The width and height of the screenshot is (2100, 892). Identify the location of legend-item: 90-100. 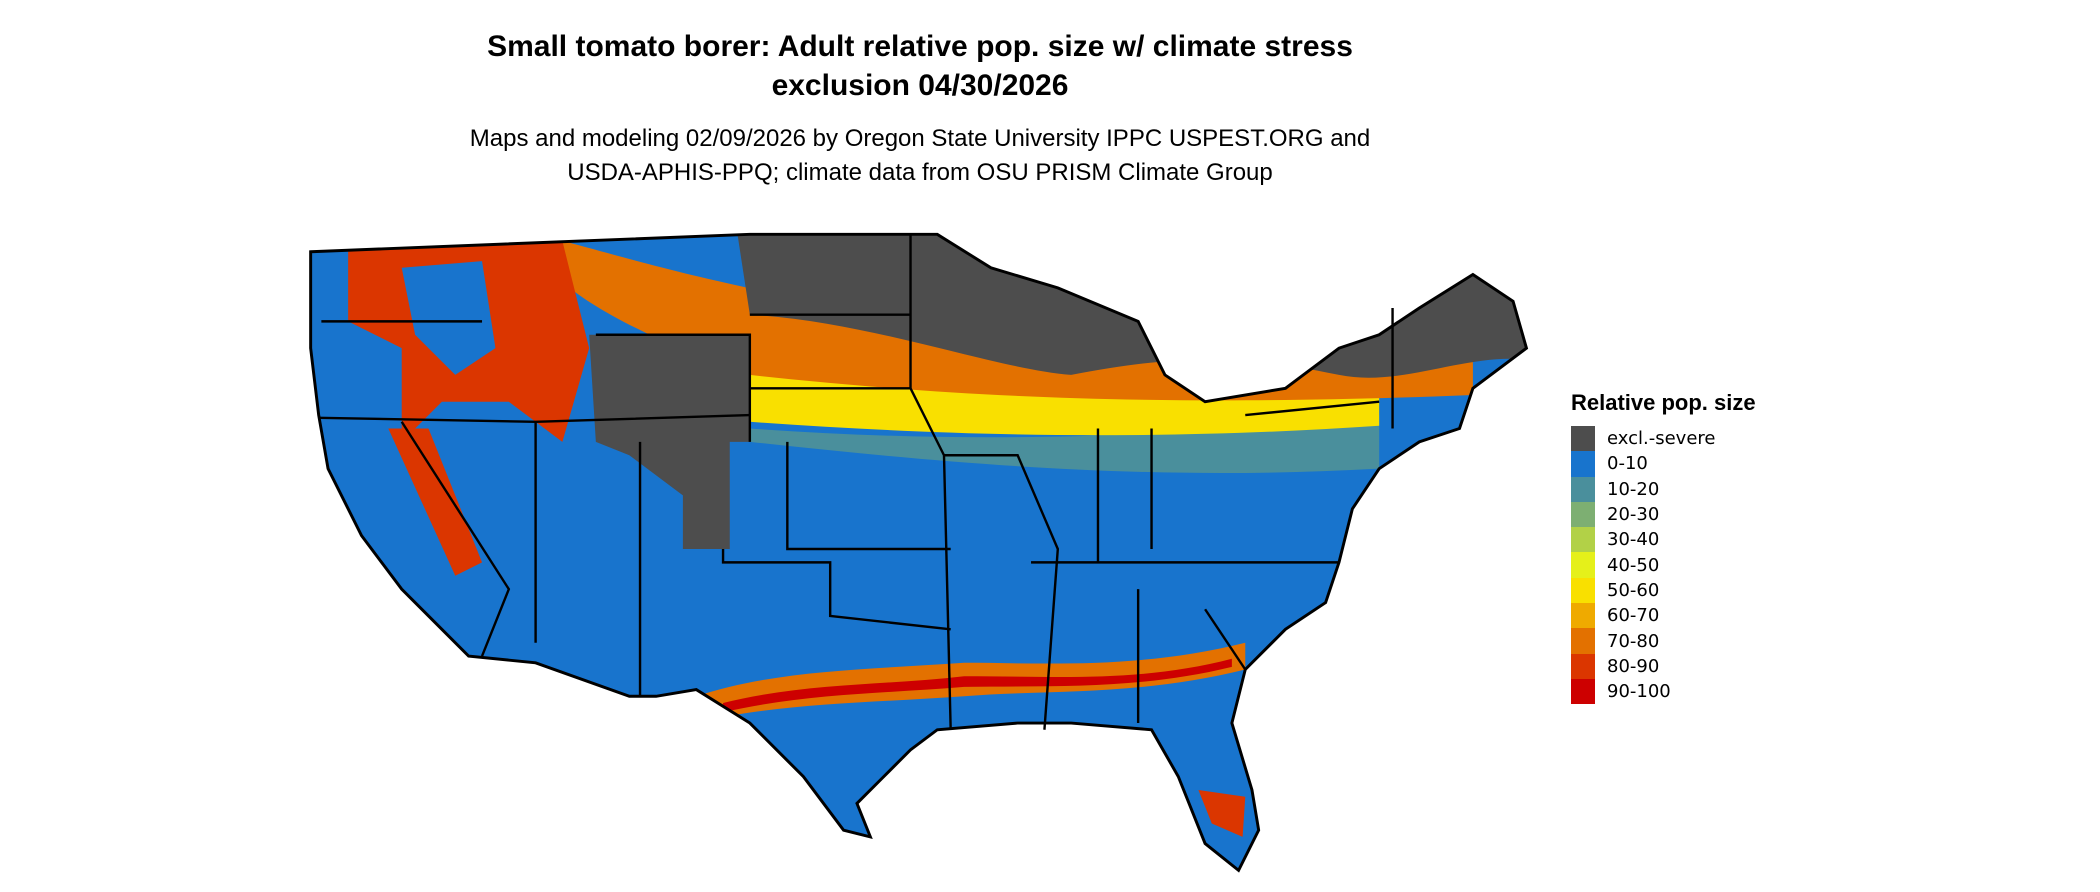
(1663, 691).